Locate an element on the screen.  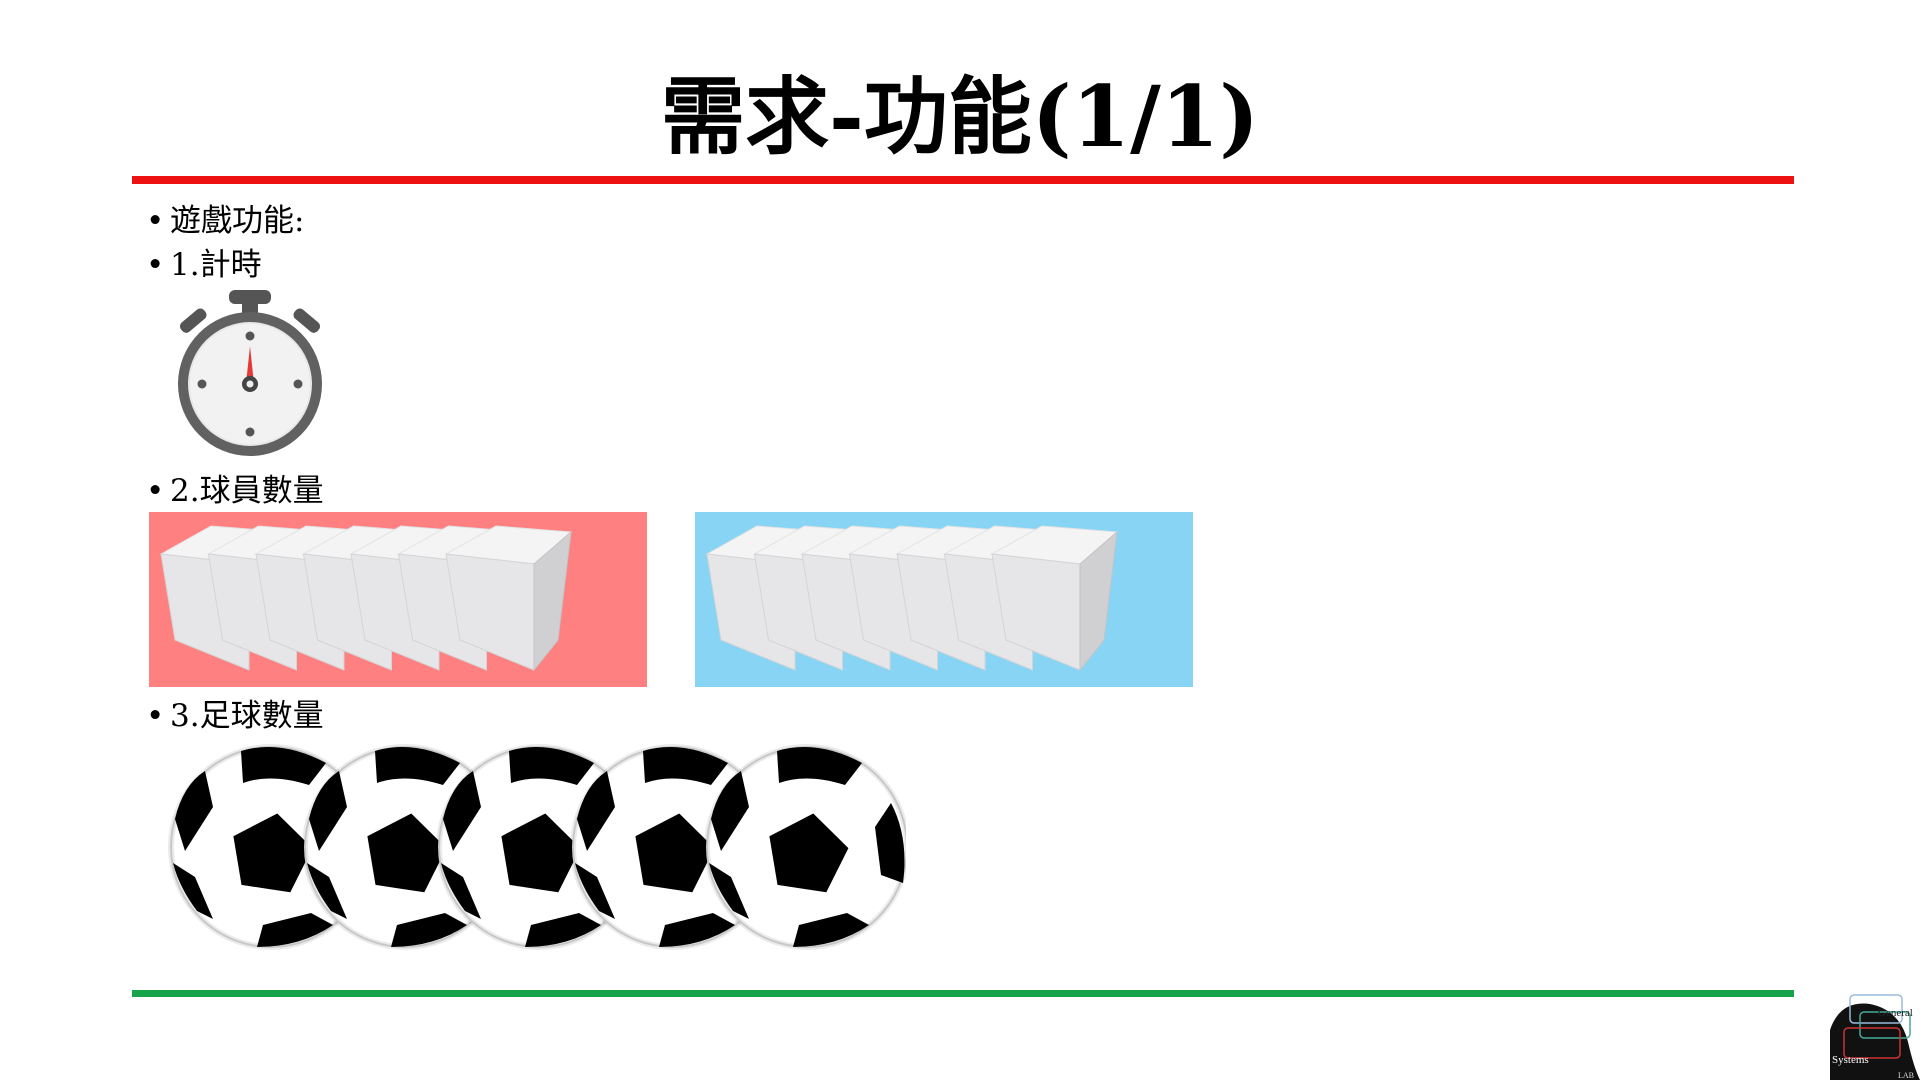
stopwatch-icon is located at coordinates (250, 373).